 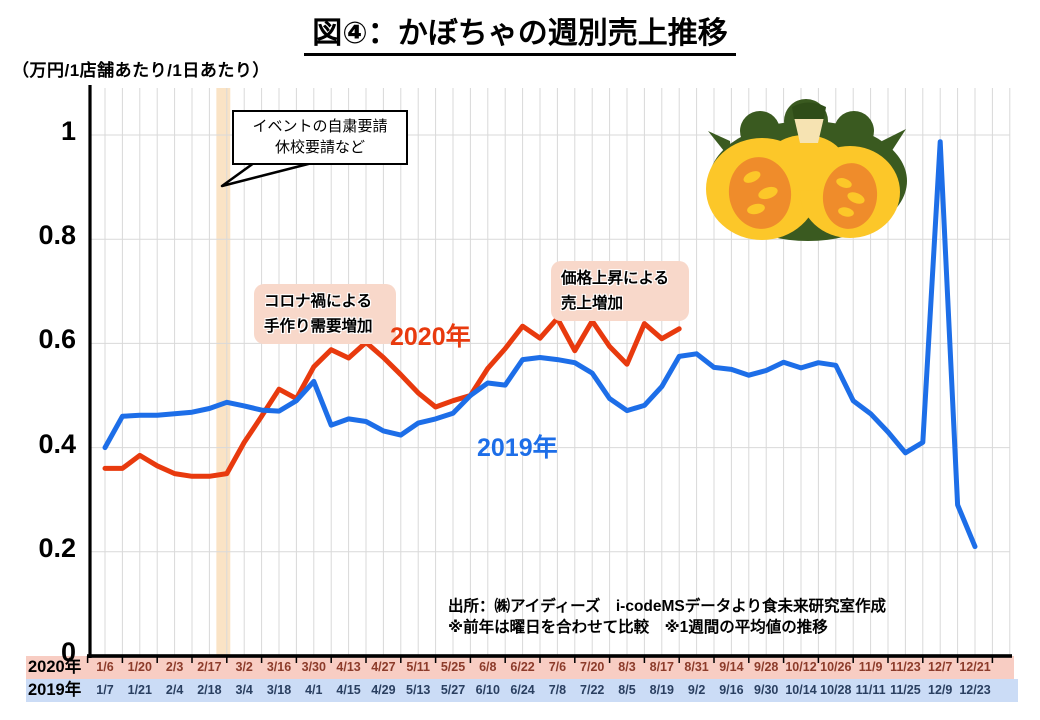 I want to click on x-date-label-2020年: 12/7, so click(x=940, y=667).